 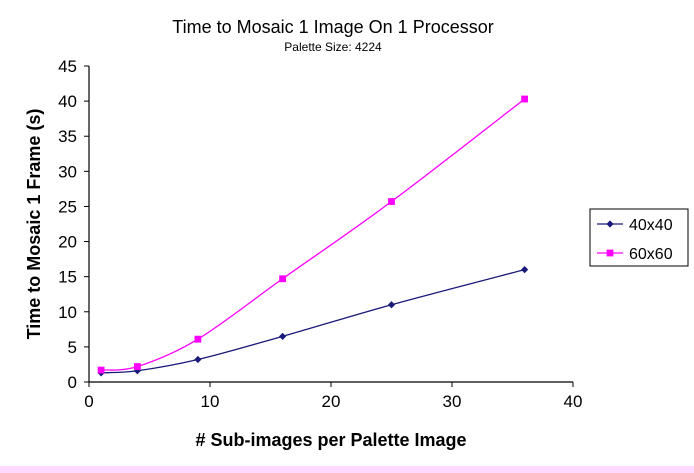 What do you see at coordinates (331, 401) in the screenshot?
I see `x-tick-label: 20` at bounding box center [331, 401].